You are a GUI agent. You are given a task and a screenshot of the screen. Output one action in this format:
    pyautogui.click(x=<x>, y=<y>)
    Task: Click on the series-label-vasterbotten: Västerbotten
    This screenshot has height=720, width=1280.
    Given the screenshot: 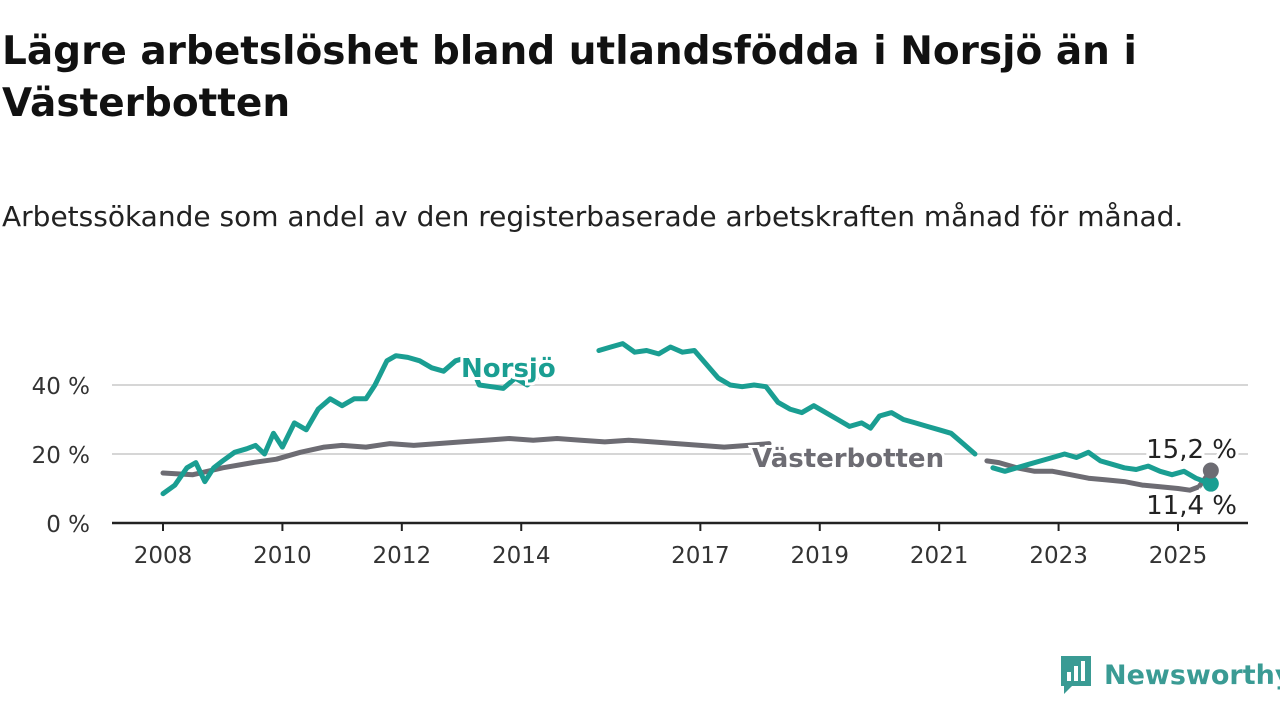 What is the action you would take?
    pyautogui.click(x=848, y=459)
    